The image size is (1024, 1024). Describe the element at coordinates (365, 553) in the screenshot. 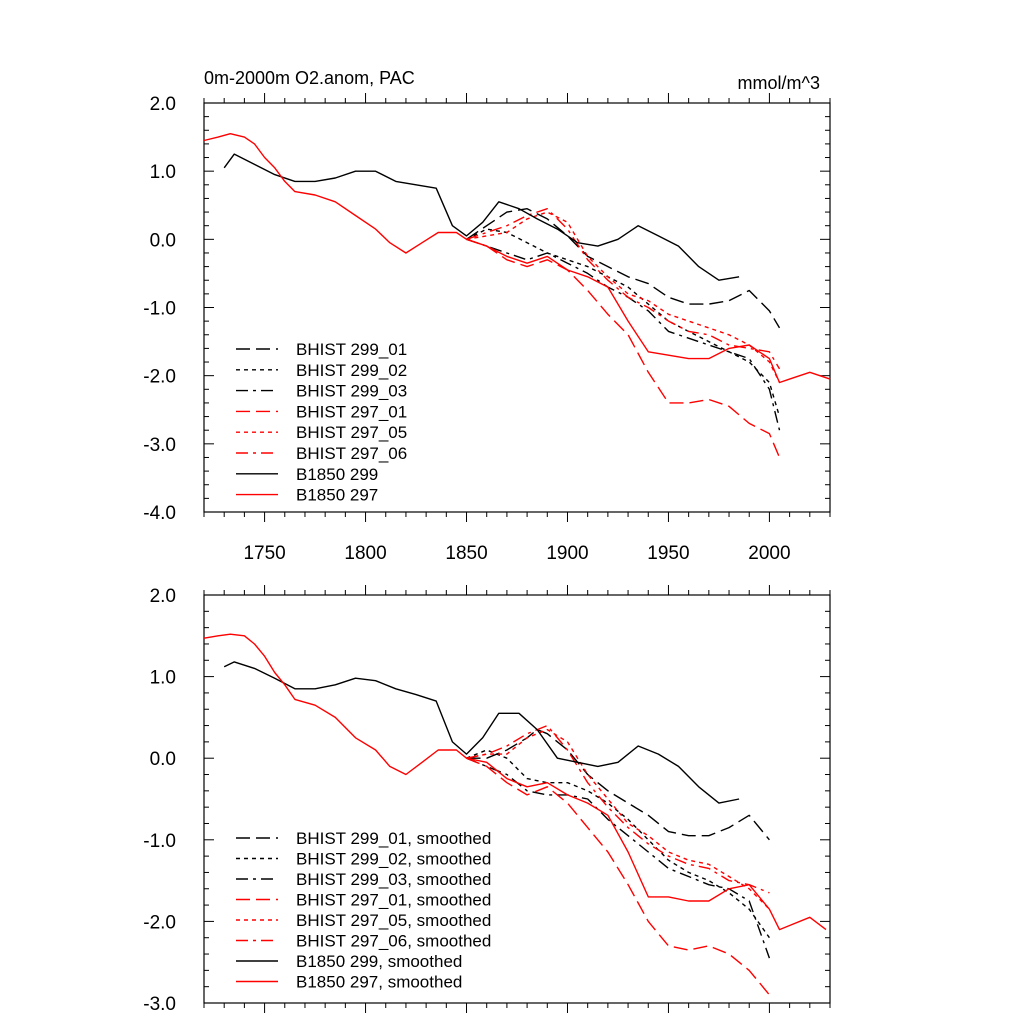

I see `x-tick-label: 1800` at that location.